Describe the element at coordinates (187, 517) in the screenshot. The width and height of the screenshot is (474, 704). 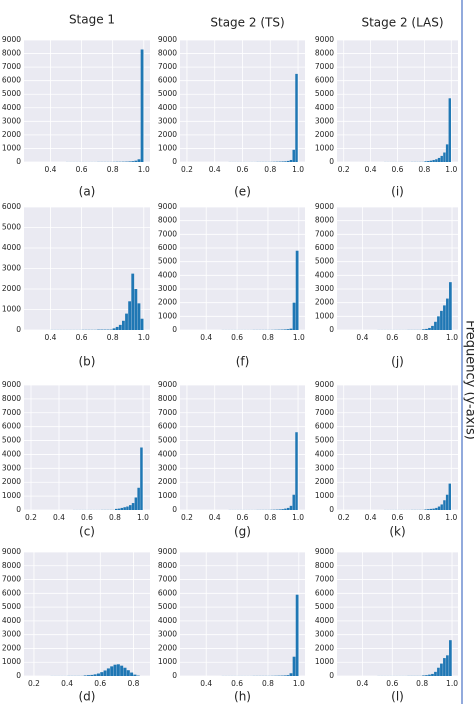
I see `x-tick-label: 0.2` at that location.